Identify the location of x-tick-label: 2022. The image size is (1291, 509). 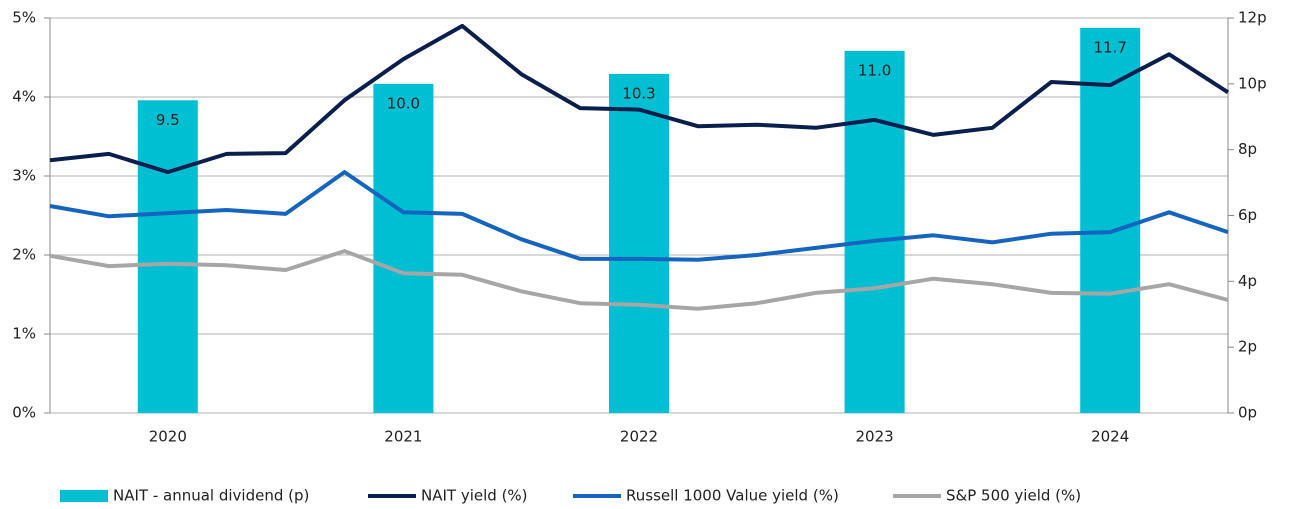
(639, 437).